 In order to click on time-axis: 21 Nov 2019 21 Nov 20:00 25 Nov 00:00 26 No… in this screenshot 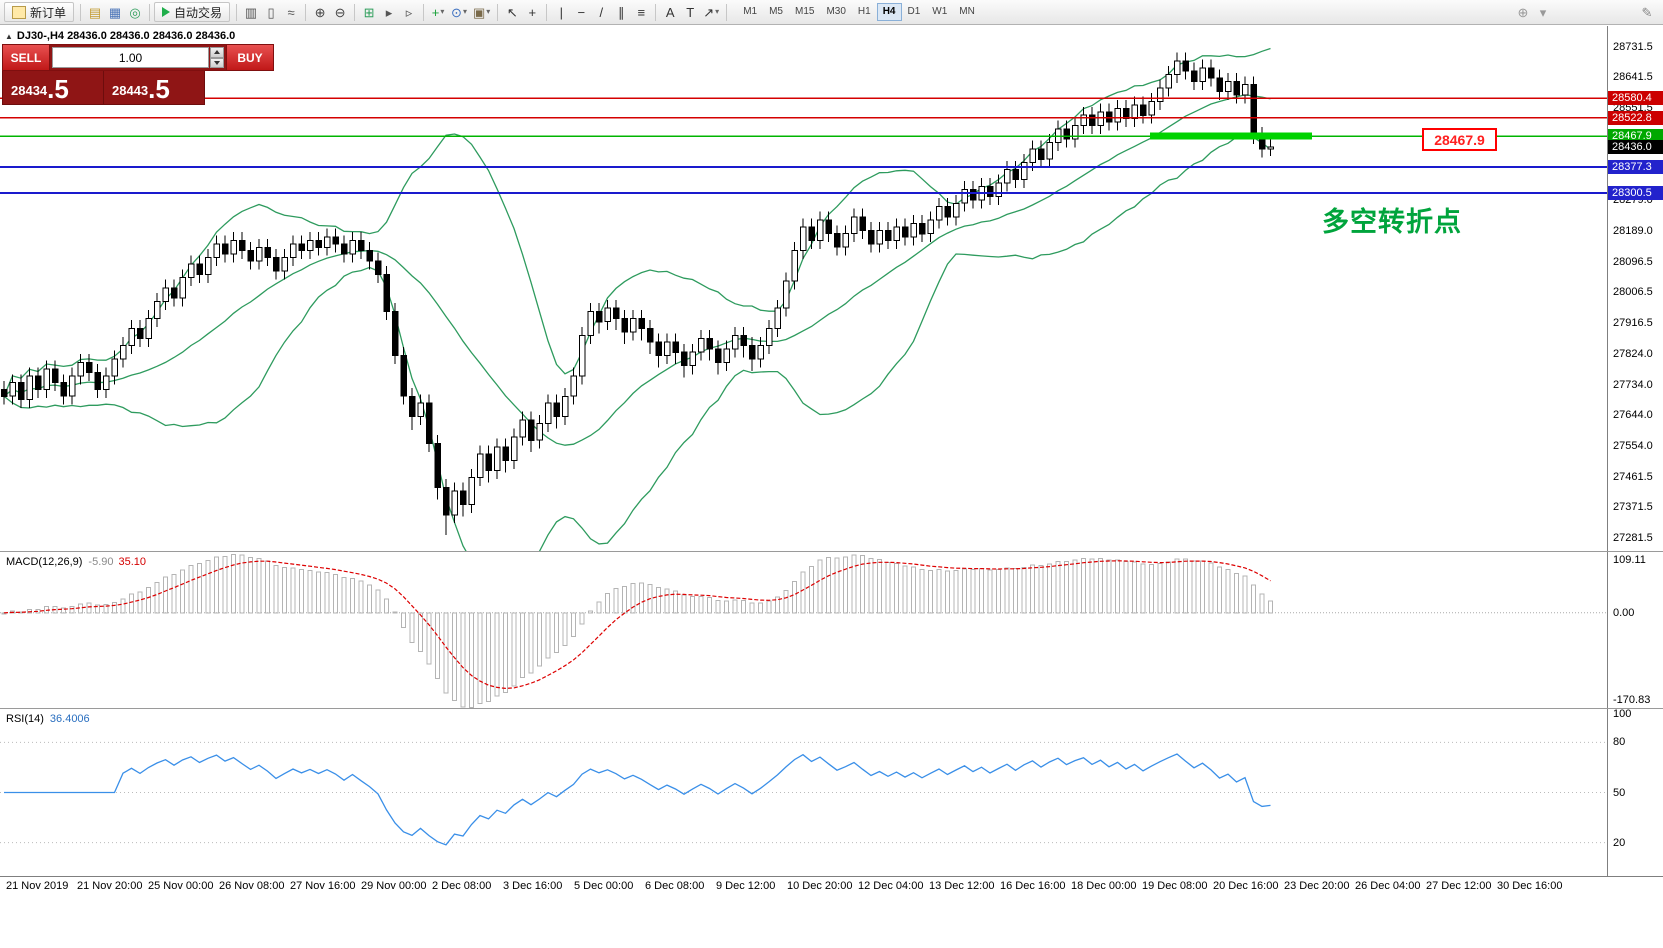, I will do `click(831, 887)`.